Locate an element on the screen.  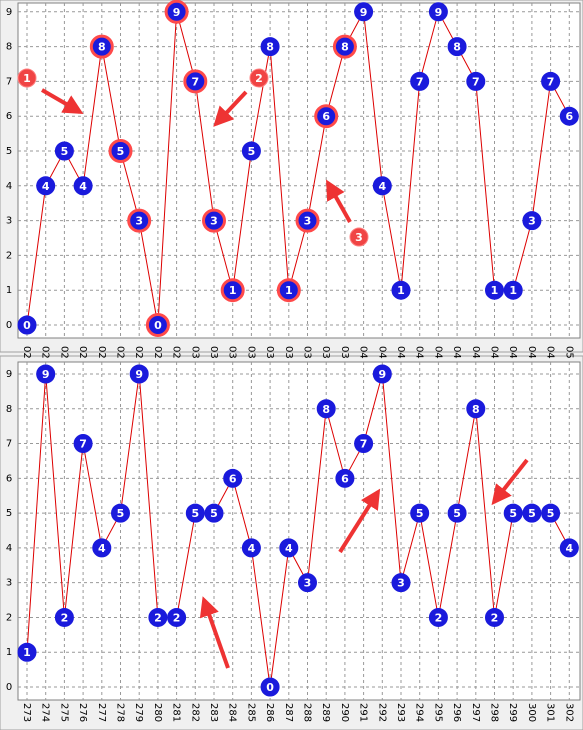
x-tick-label: 274 is located at coordinates (45, 712).